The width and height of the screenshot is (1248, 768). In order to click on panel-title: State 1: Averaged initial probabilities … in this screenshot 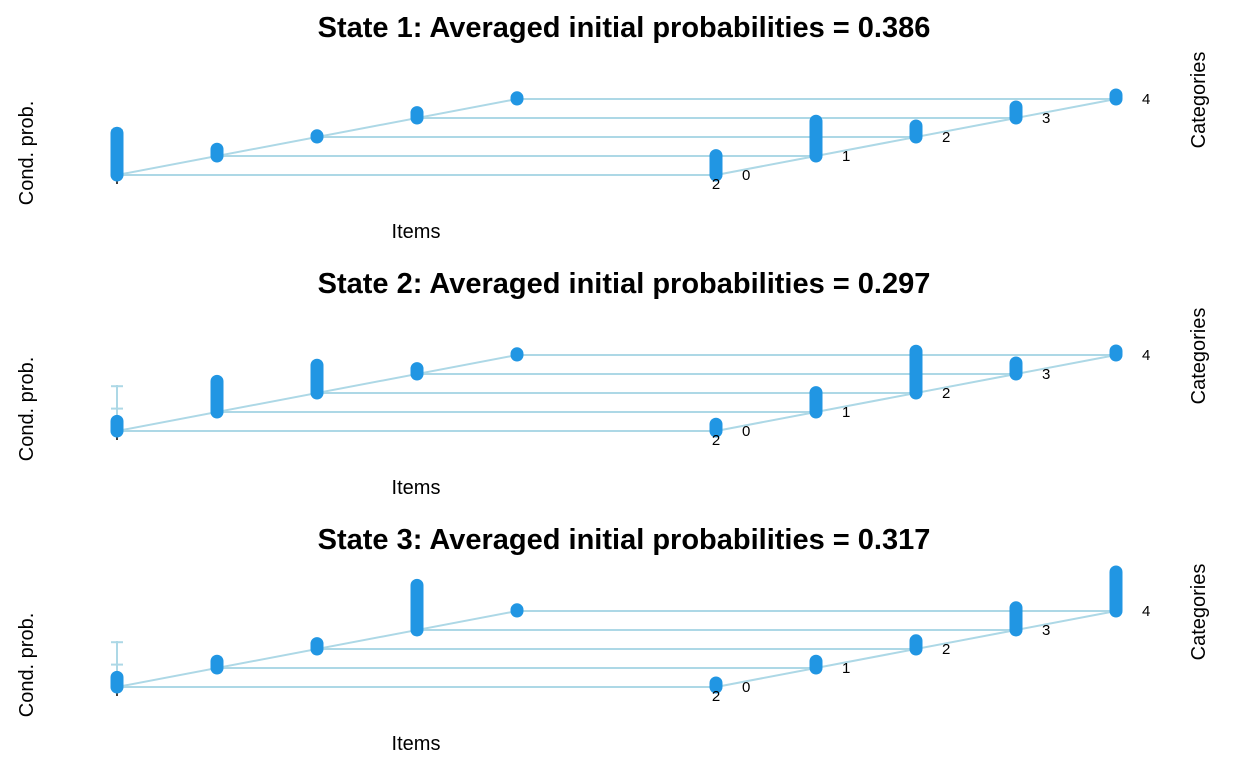, I will do `click(624, 28)`.